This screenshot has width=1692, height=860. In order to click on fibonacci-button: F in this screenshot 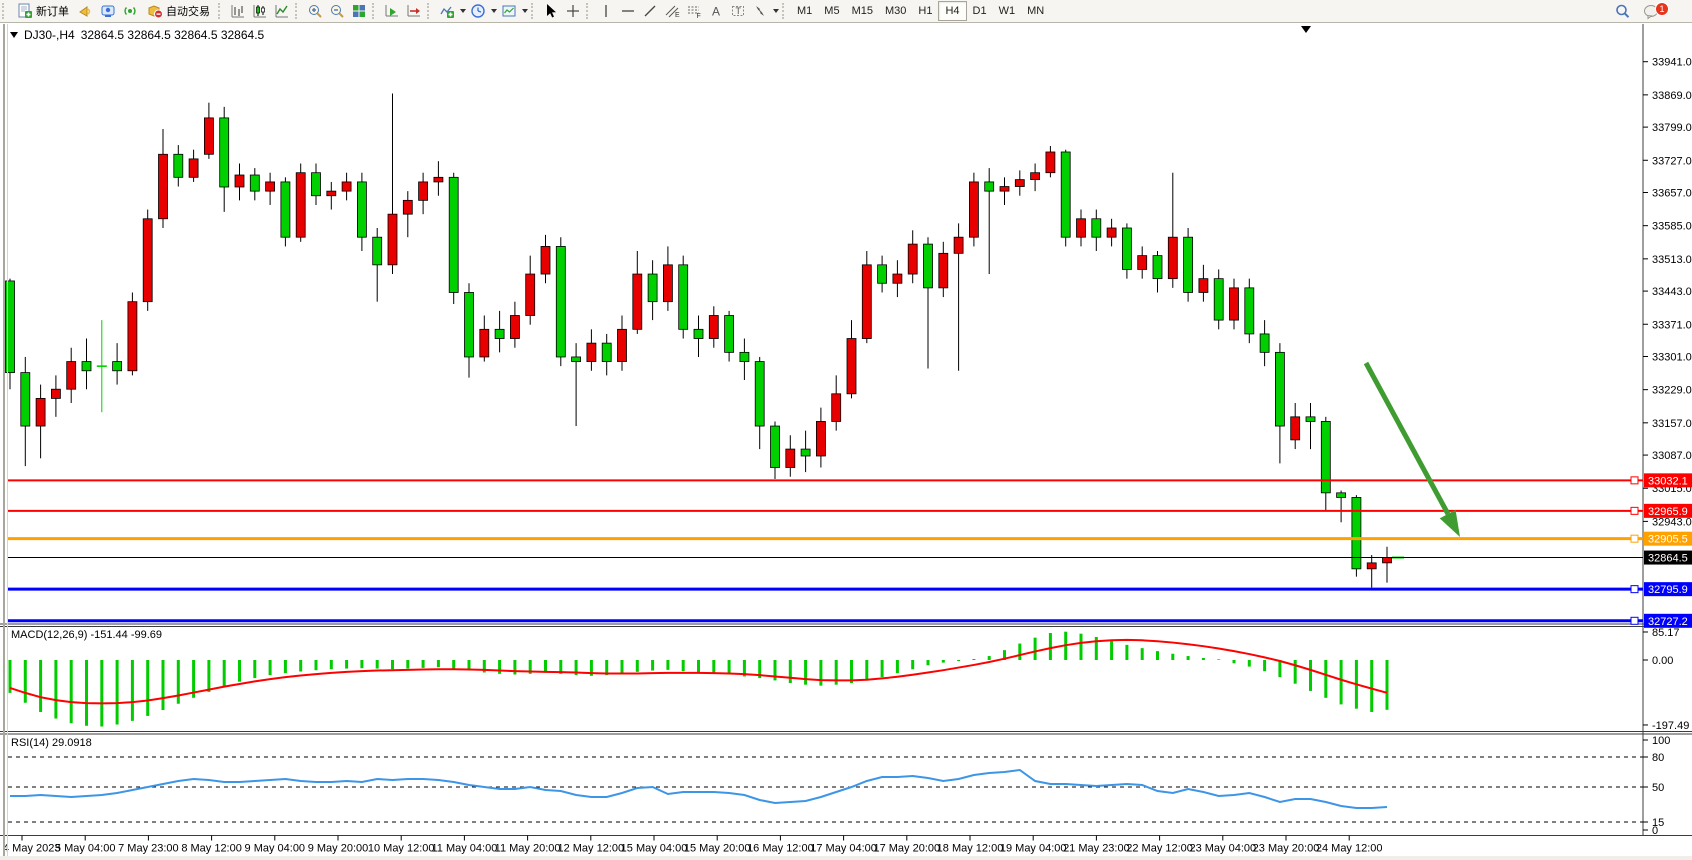, I will do `click(694, 11)`.